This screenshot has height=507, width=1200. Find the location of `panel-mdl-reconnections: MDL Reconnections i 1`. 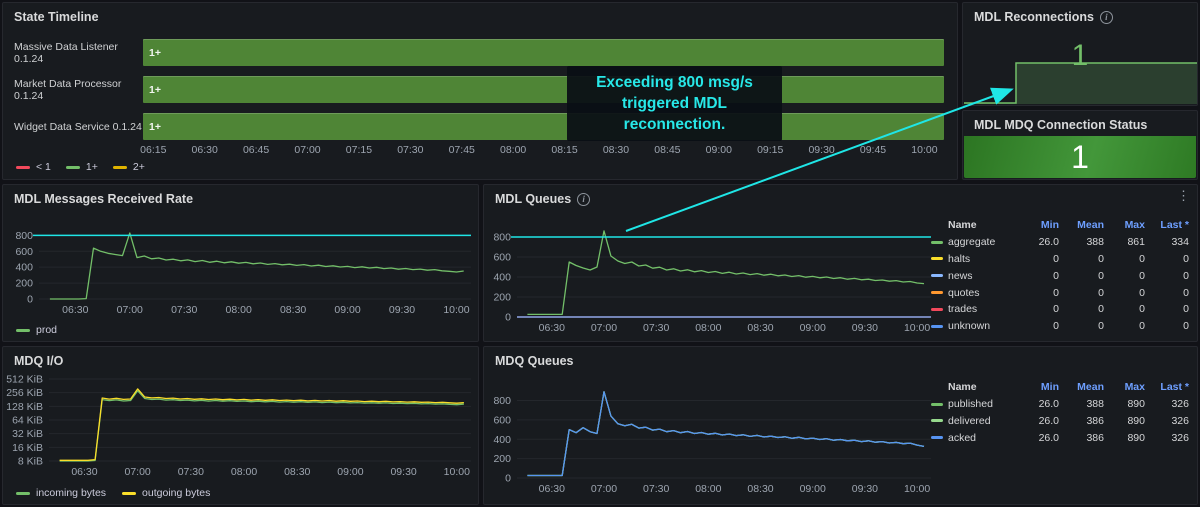

panel-mdl-reconnections: MDL Reconnections i 1 is located at coordinates (1080, 54).